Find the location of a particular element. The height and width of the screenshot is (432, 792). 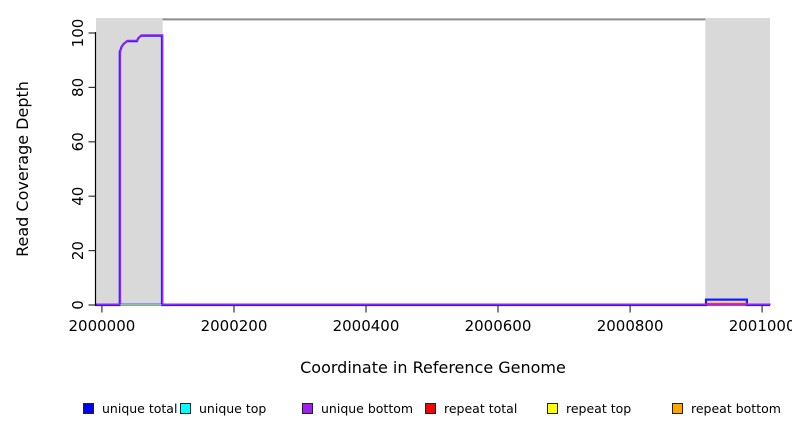

y-axis-tick-label: 80 is located at coordinates (78, 87).